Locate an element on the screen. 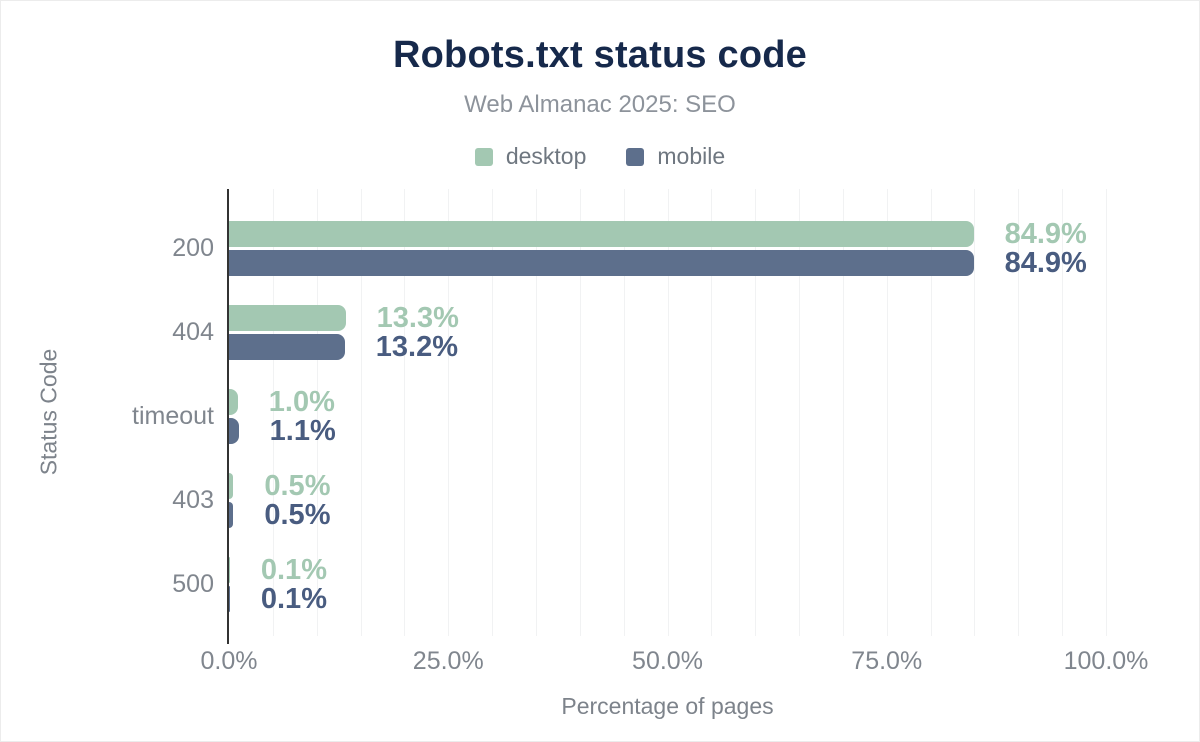  x-tick-75.0%: 75.0% is located at coordinates (887, 661).